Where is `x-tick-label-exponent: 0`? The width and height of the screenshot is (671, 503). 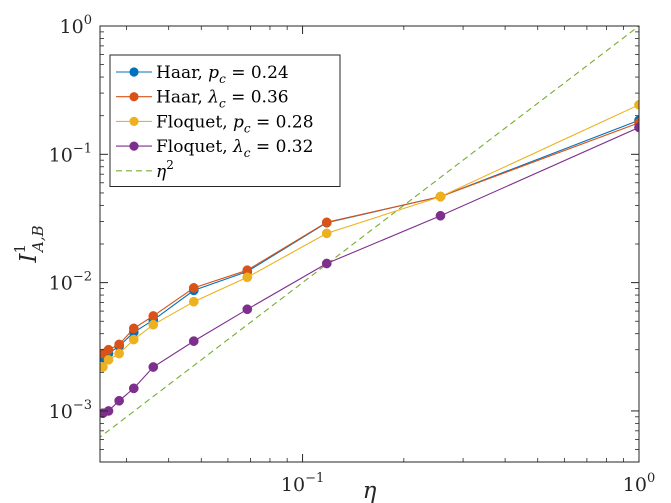
x-tick-label-exponent: 0 is located at coordinates (651, 478).